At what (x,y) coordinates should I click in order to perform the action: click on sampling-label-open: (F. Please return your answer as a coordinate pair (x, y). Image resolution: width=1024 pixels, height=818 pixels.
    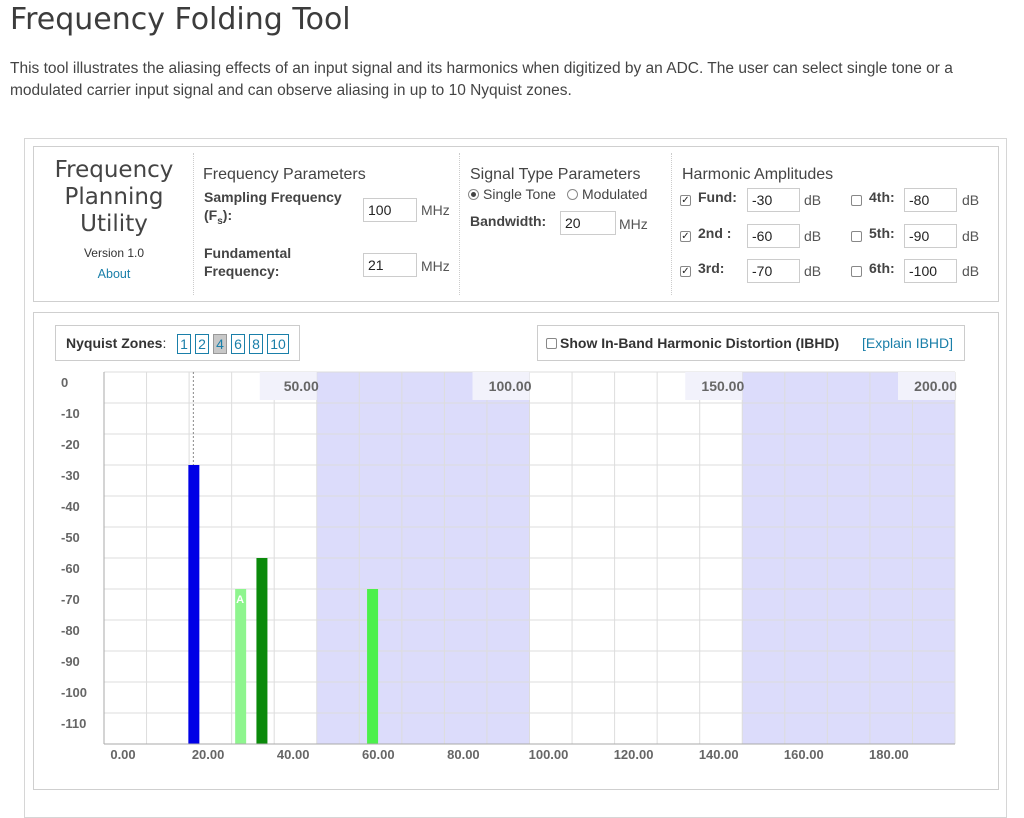
    Looking at the image, I should click on (211, 215).